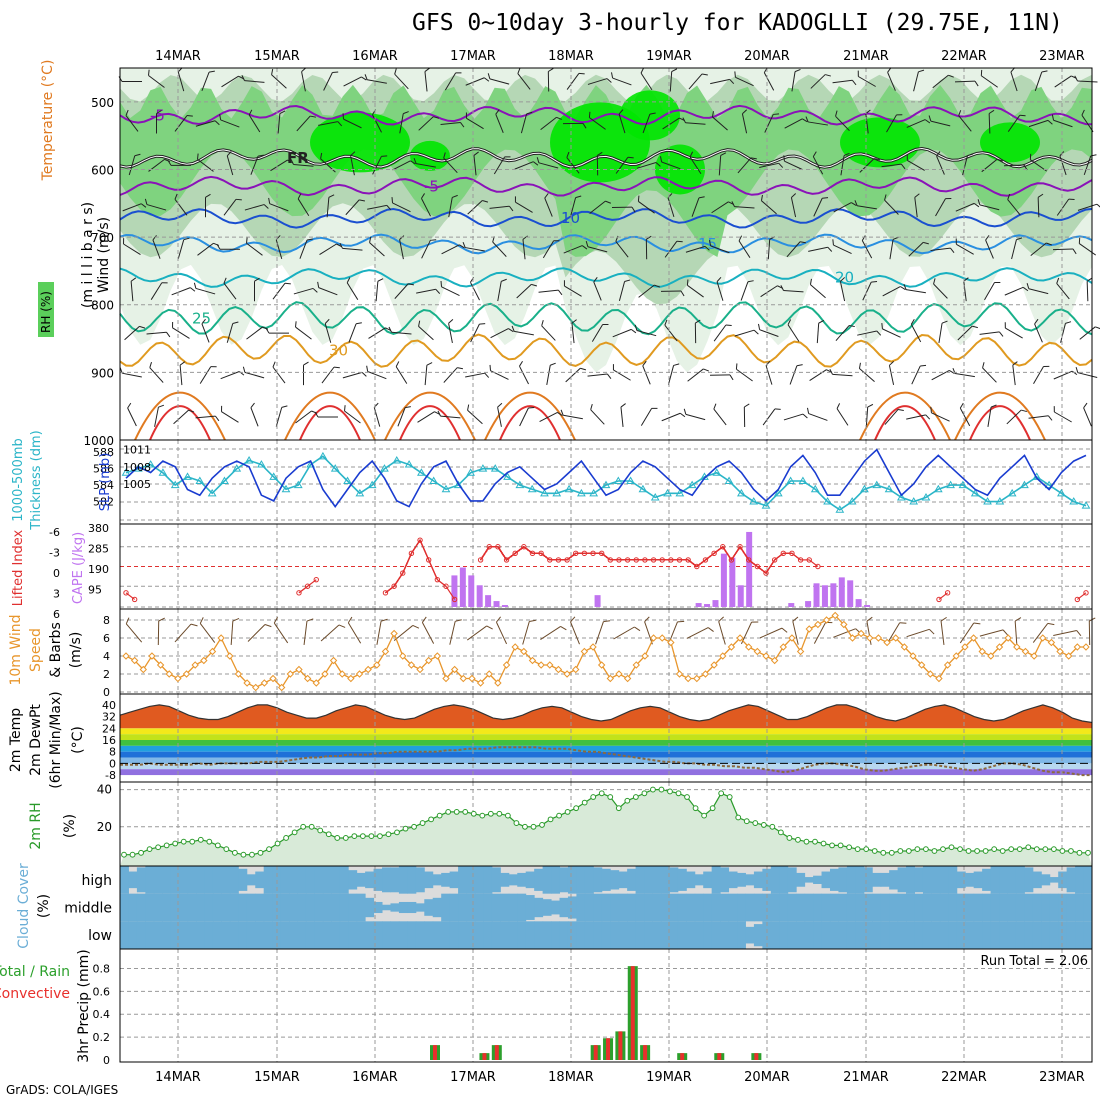 This screenshot has width=1100, height=1100. Describe the element at coordinates (106, 674) in the screenshot. I see `wind-tick: 2` at that location.